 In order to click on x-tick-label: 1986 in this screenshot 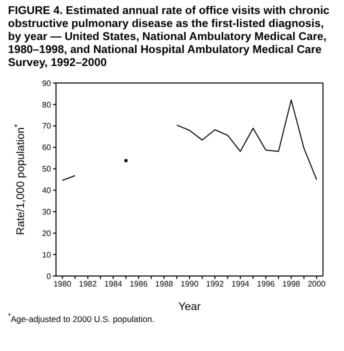, I will do `click(139, 284)`.